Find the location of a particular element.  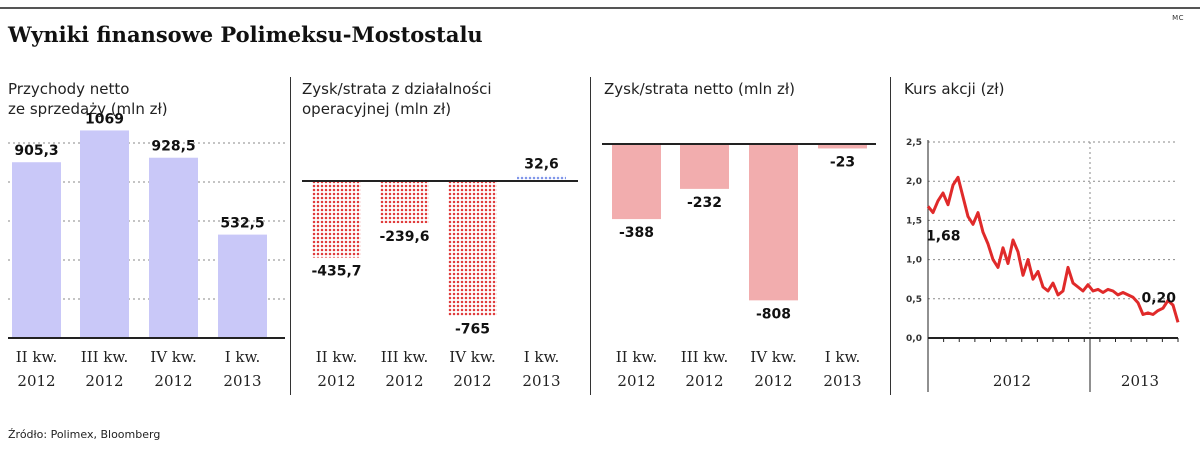

panel-title-net: Zysk/strata netto (mln zł) is located at coordinates (699, 89).